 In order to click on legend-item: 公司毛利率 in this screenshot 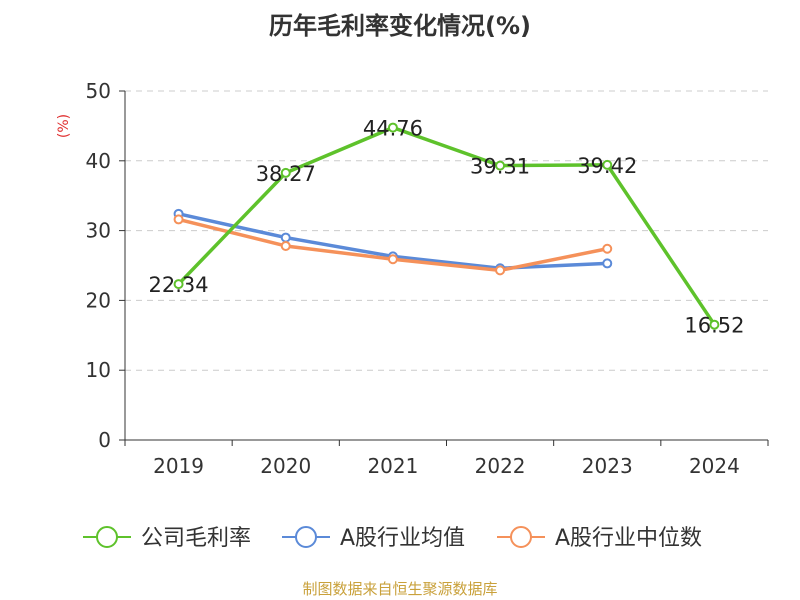, I will do `click(167, 538)`.